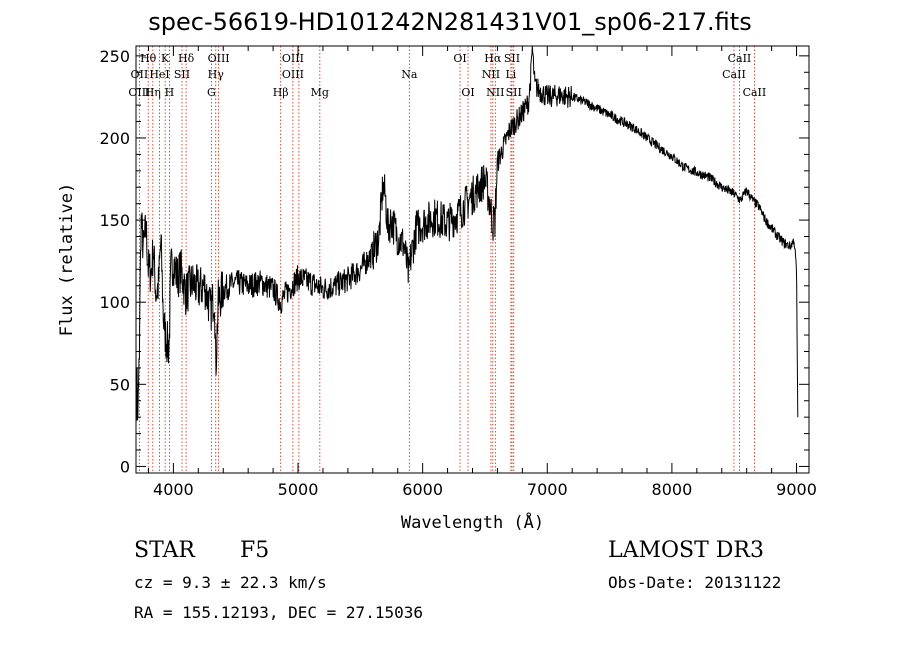  Describe the element at coordinates (173, 489) in the screenshot. I see `x-tick-label: 4000` at that location.